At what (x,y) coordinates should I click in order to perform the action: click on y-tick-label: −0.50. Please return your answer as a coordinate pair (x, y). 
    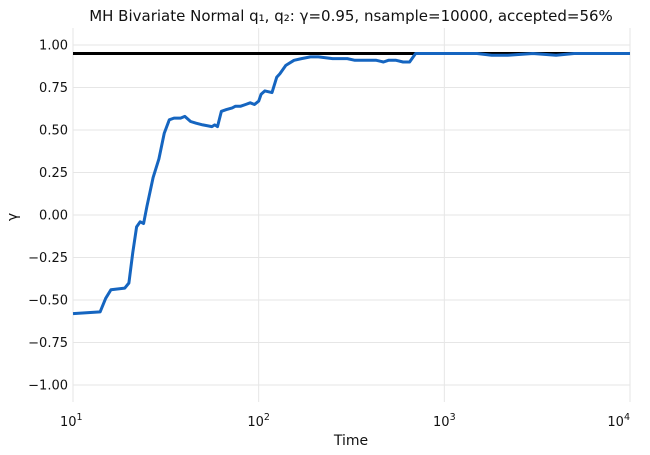
    Looking at the image, I should click on (48, 301).